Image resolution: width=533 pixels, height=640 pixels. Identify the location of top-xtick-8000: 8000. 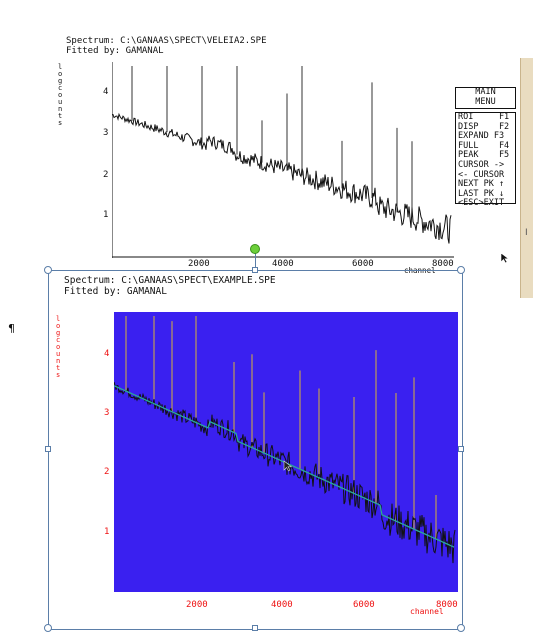
(443, 264).